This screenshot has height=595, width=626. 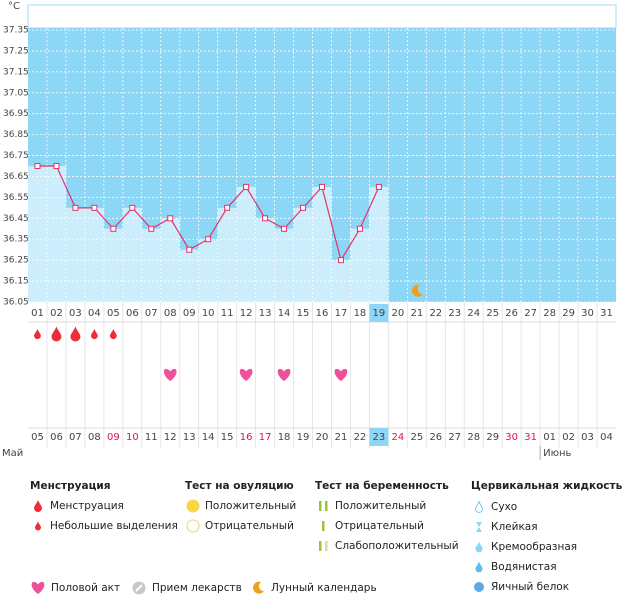 What do you see at coordinates (568, 313) in the screenshot?
I see `day-label: 29` at bounding box center [568, 313].